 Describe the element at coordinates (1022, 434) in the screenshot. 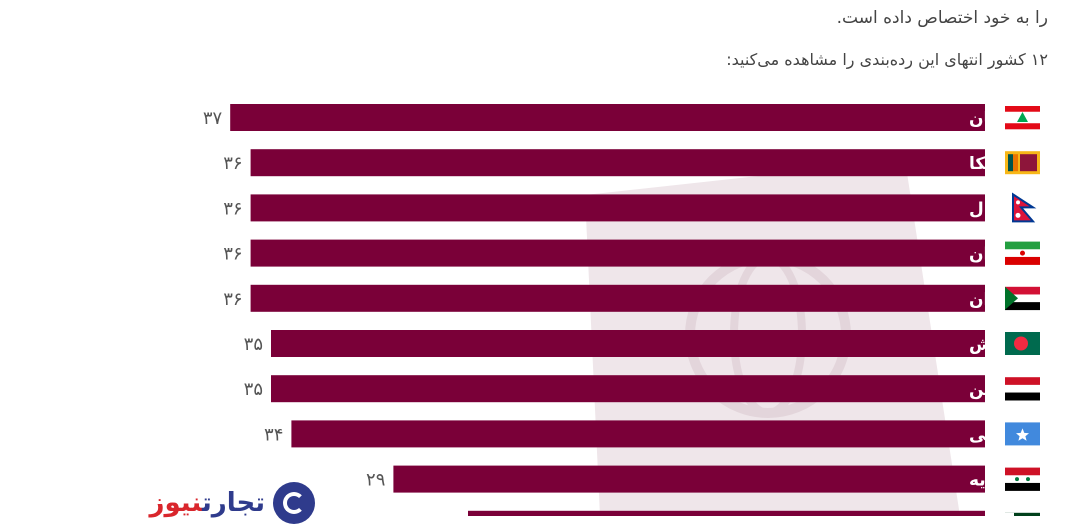

I see `somalia-flag-icon` at that location.